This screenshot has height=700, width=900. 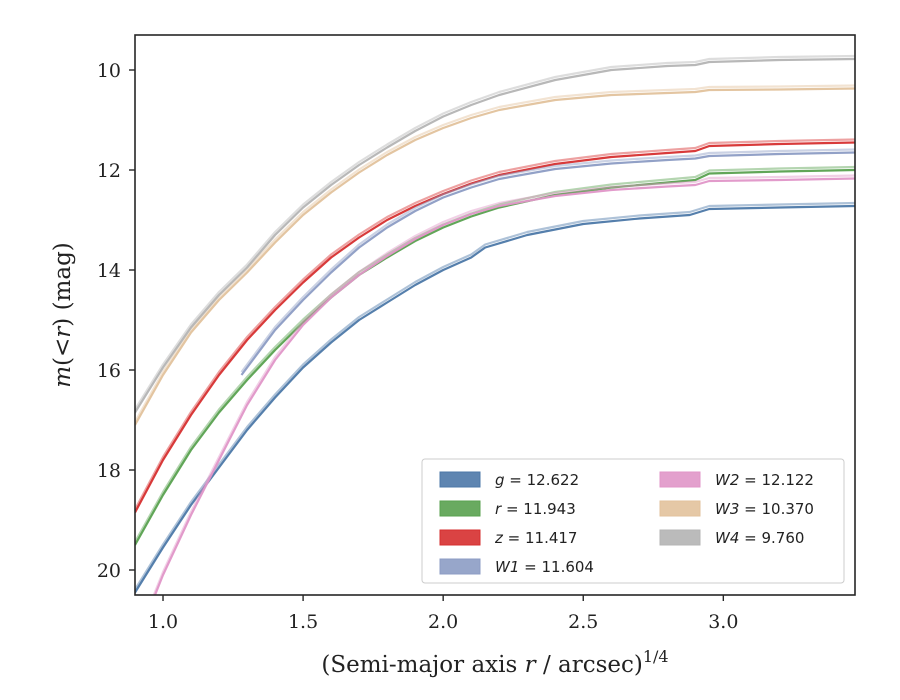 What do you see at coordinates (544, 567) in the screenshot?
I see `legend-label: W1 = 11.604` at bounding box center [544, 567].